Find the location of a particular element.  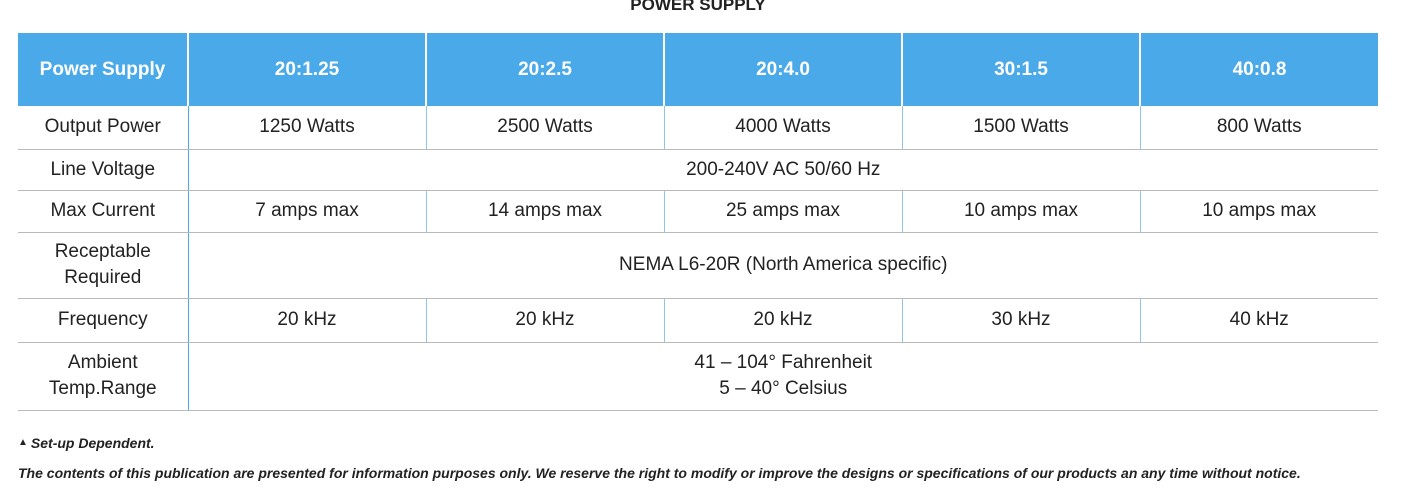

row-label: Max Current is located at coordinates (103, 211).